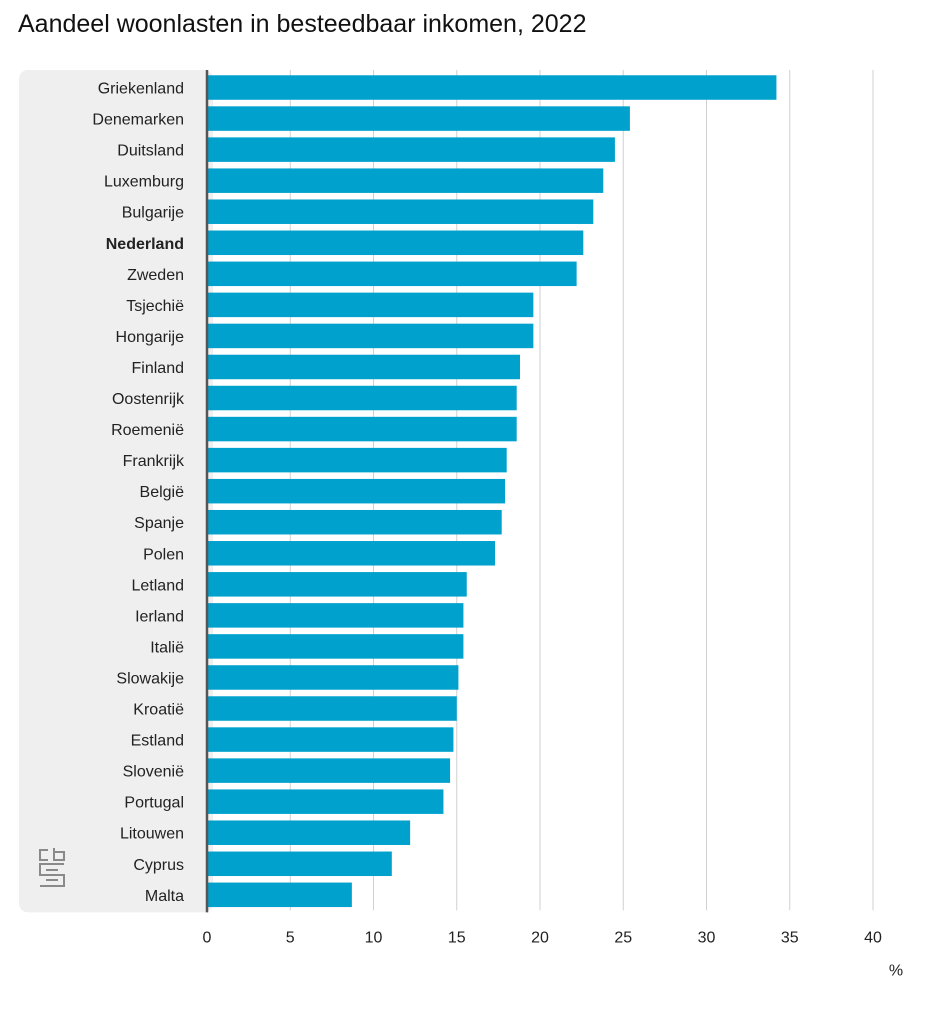 The height and width of the screenshot is (1024, 945). I want to click on x-tick-label: 25, so click(623, 937).